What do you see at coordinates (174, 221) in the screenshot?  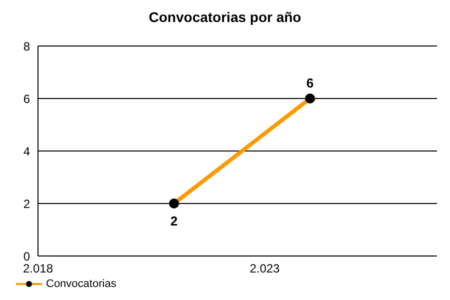 I see `data-label: 2` at bounding box center [174, 221].